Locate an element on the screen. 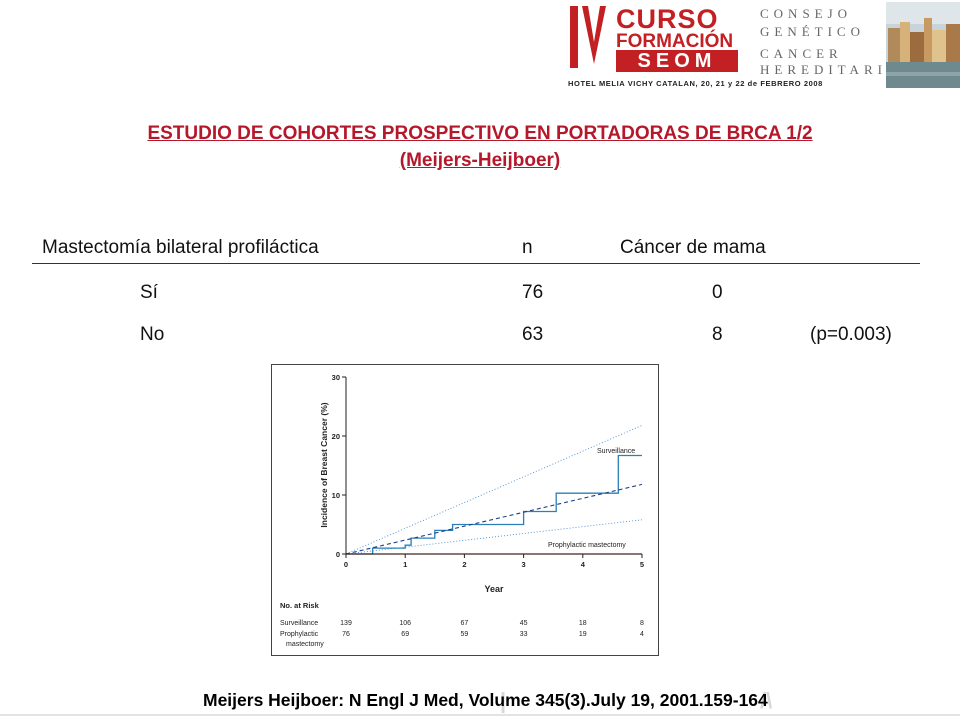  risk-row-label-prophylactic: Prophylactic is located at coordinates (299, 634).